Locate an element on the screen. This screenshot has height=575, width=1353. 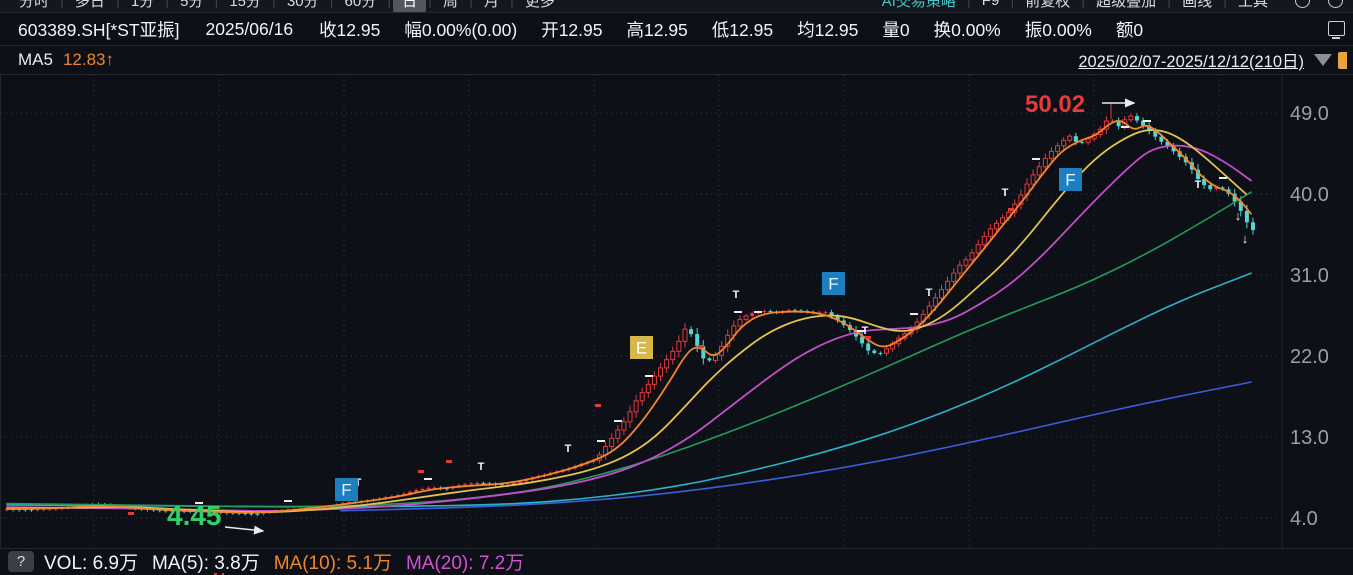
high-annotation: 50.02 is located at coordinates (1055, 104).